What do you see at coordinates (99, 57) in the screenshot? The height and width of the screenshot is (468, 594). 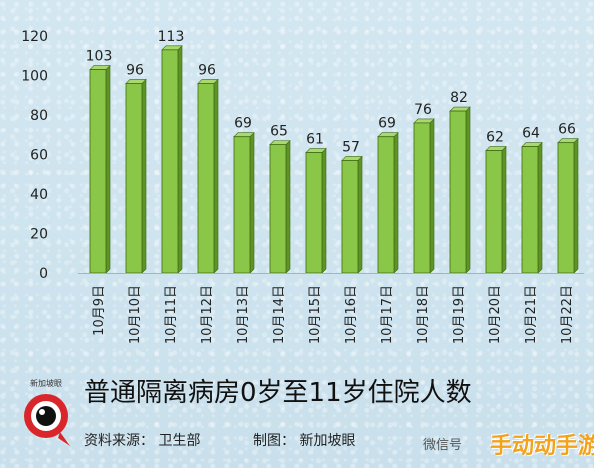 I see `data-label: 103` at bounding box center [99, 57].